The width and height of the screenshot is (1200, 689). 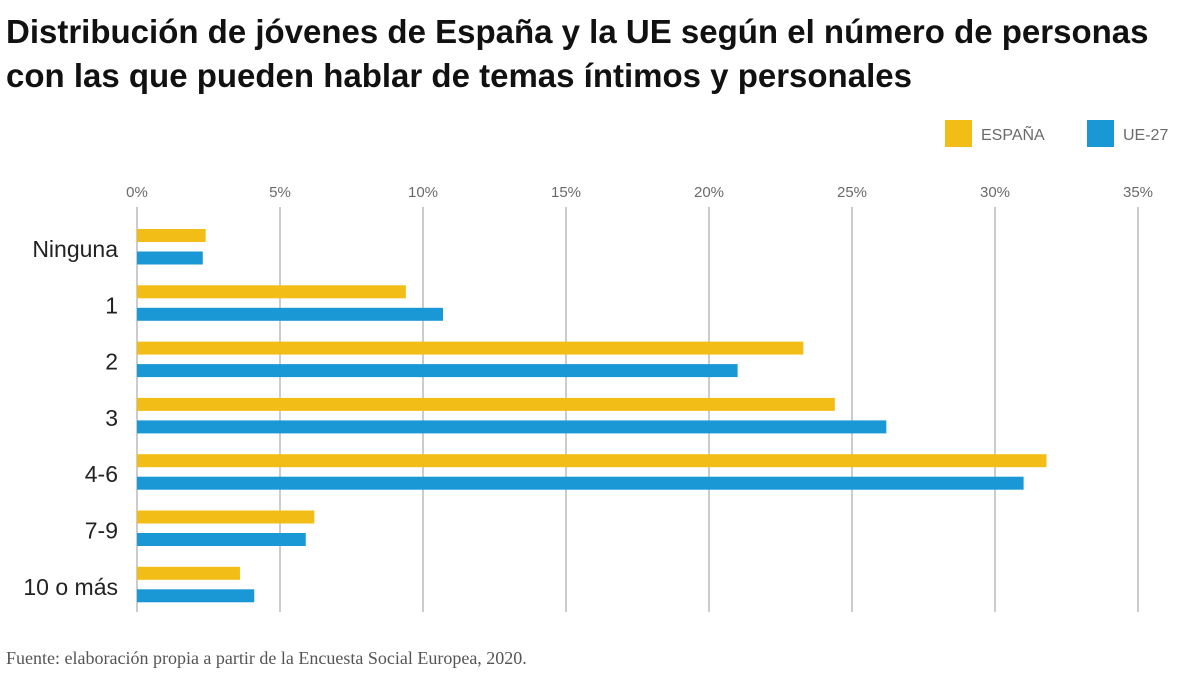 What do you see at coordinates (709, 192) in the screenshot?
I see `x-tick-label: 20%` at bounding box center [709, 192].